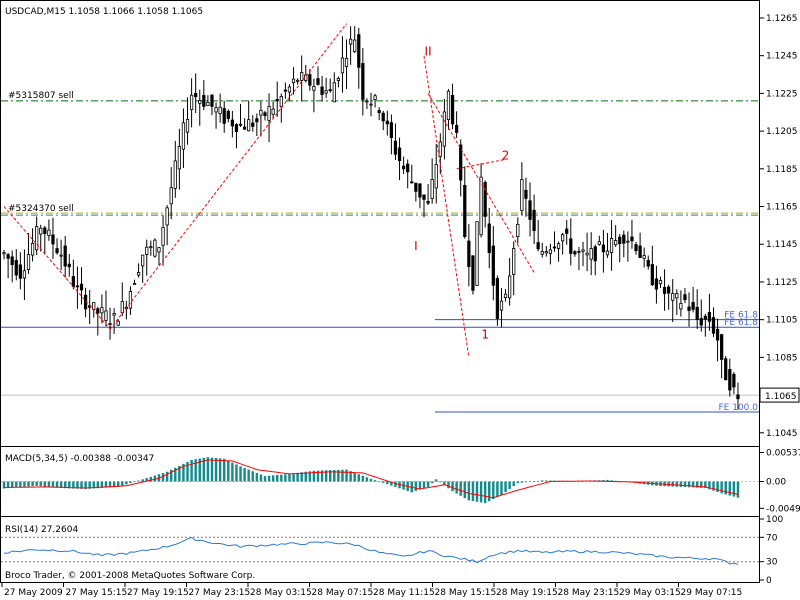  What do you see at coordinates (506, 155) in the screenshot?
I see `wave-label: 2` at bounding box center [506, 155].